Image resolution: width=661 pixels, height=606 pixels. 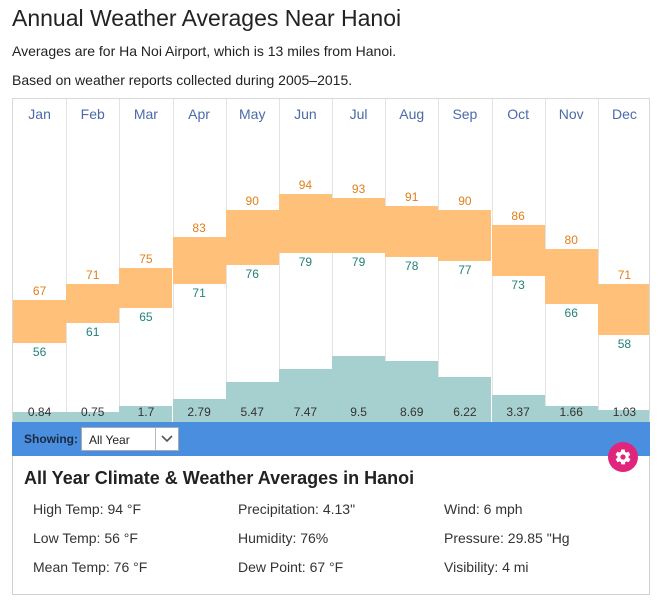 What do you see at coordinates (39, 114) in the screenshot?
I see `month-label: Jan` at bounding box center [39, 114].